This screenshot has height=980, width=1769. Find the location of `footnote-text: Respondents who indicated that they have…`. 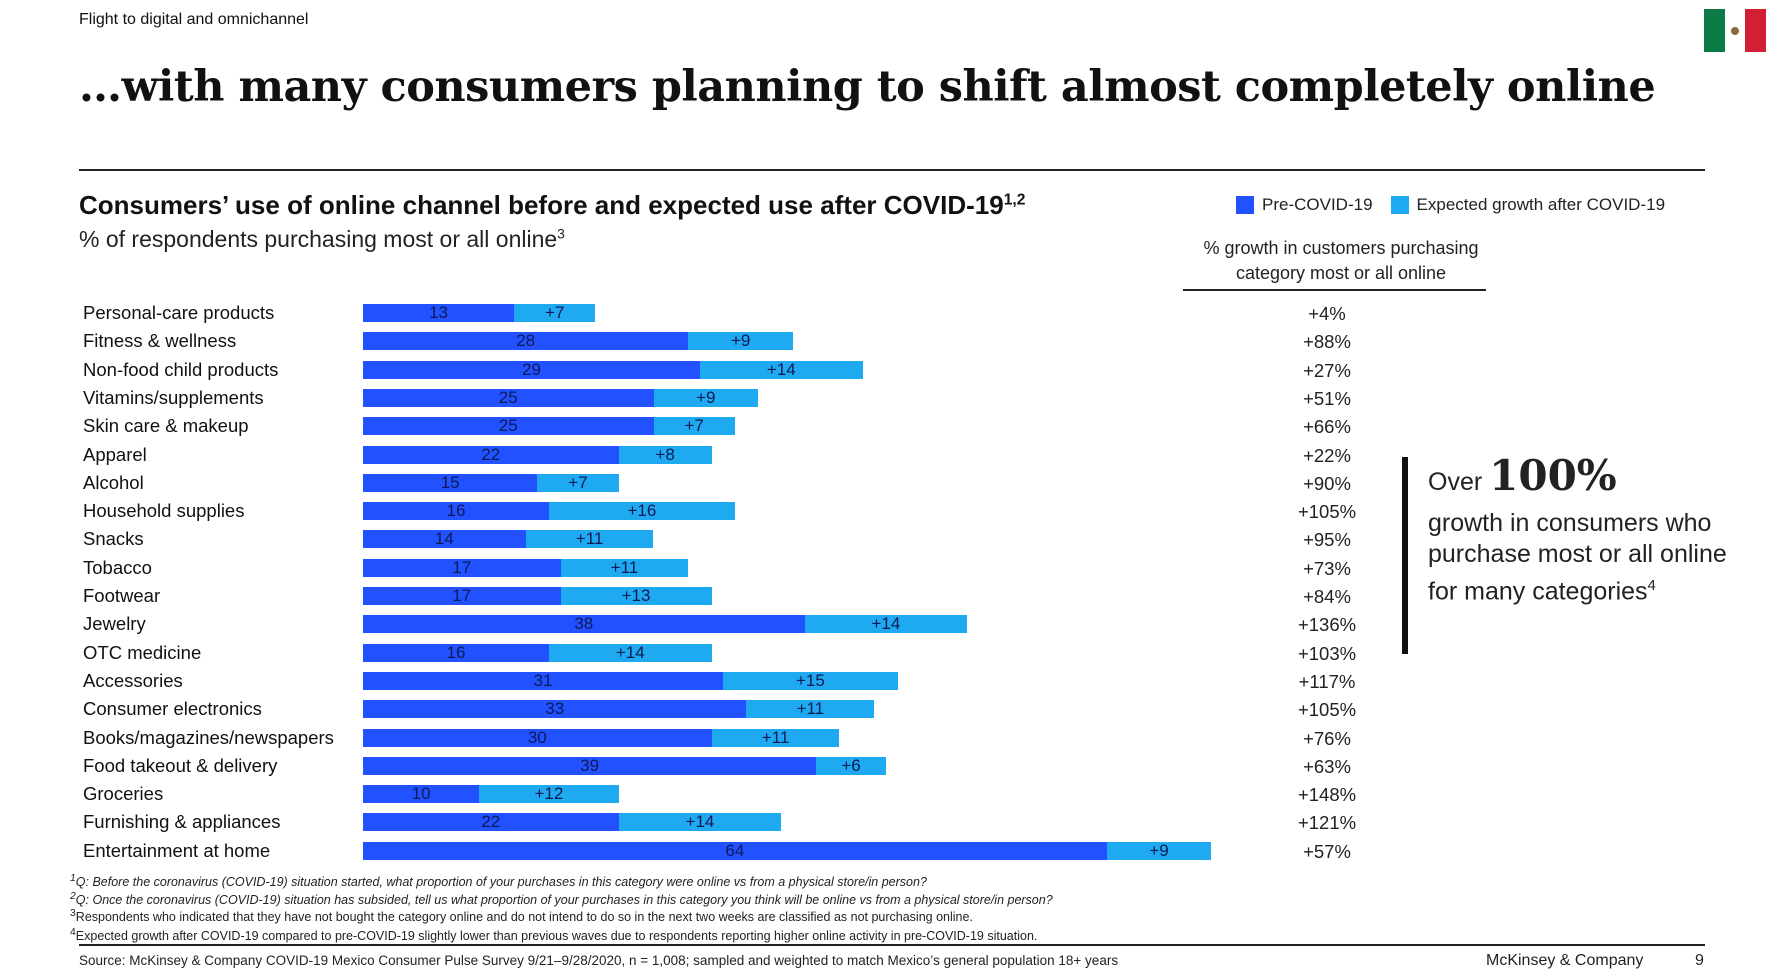

footnote-text: Respondents who indicated that they have… is located at coordinates (524, 917).